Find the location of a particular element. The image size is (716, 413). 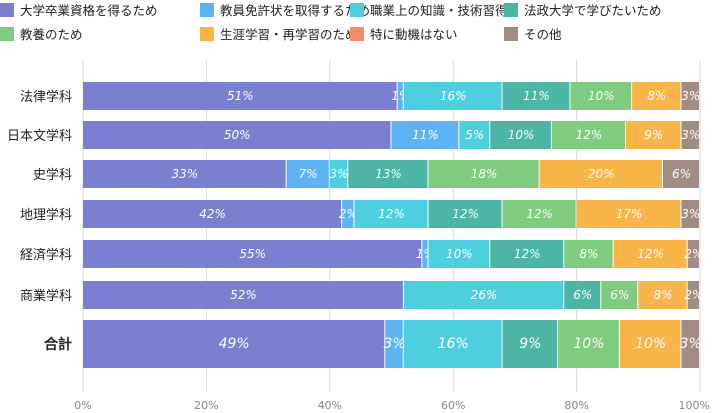

bar-row: 55% 1% 10% 12% 8% 12% 2% is located at coordinates (393, 254).